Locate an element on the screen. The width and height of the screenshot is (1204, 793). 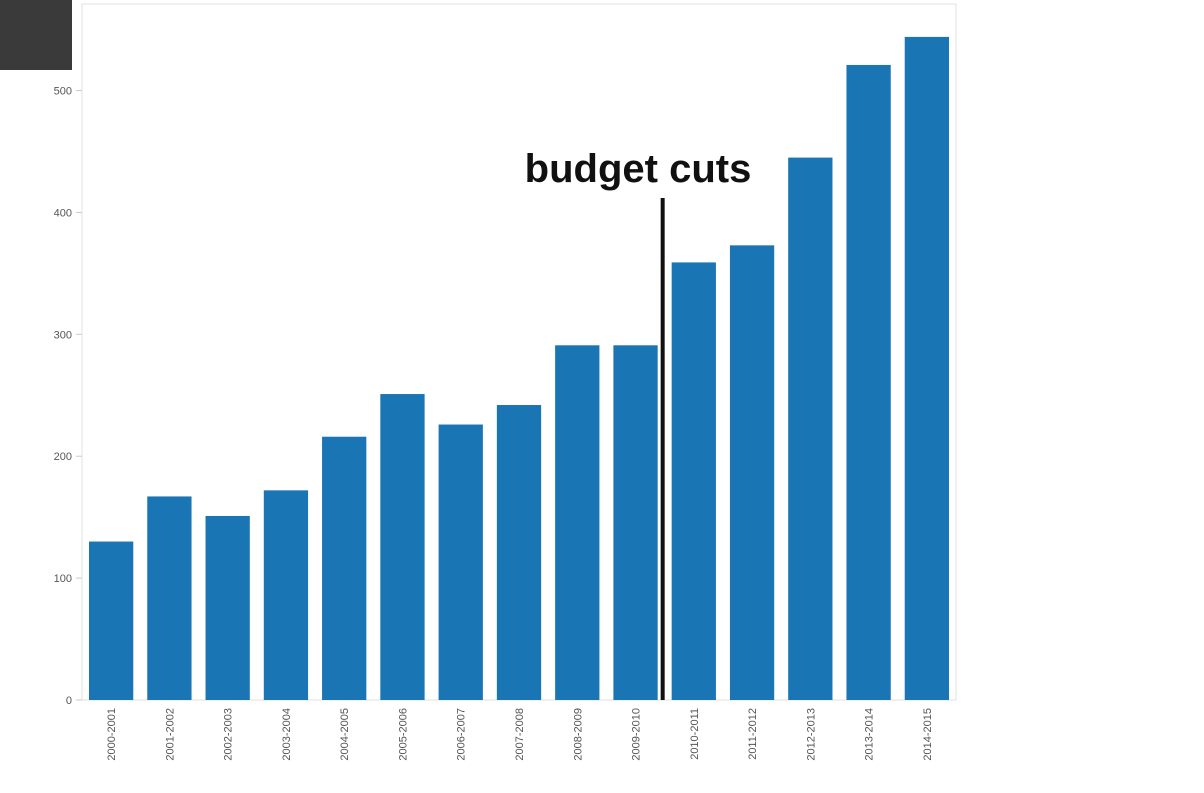
annotation: budget cuts is located at coordinates (638, 169).